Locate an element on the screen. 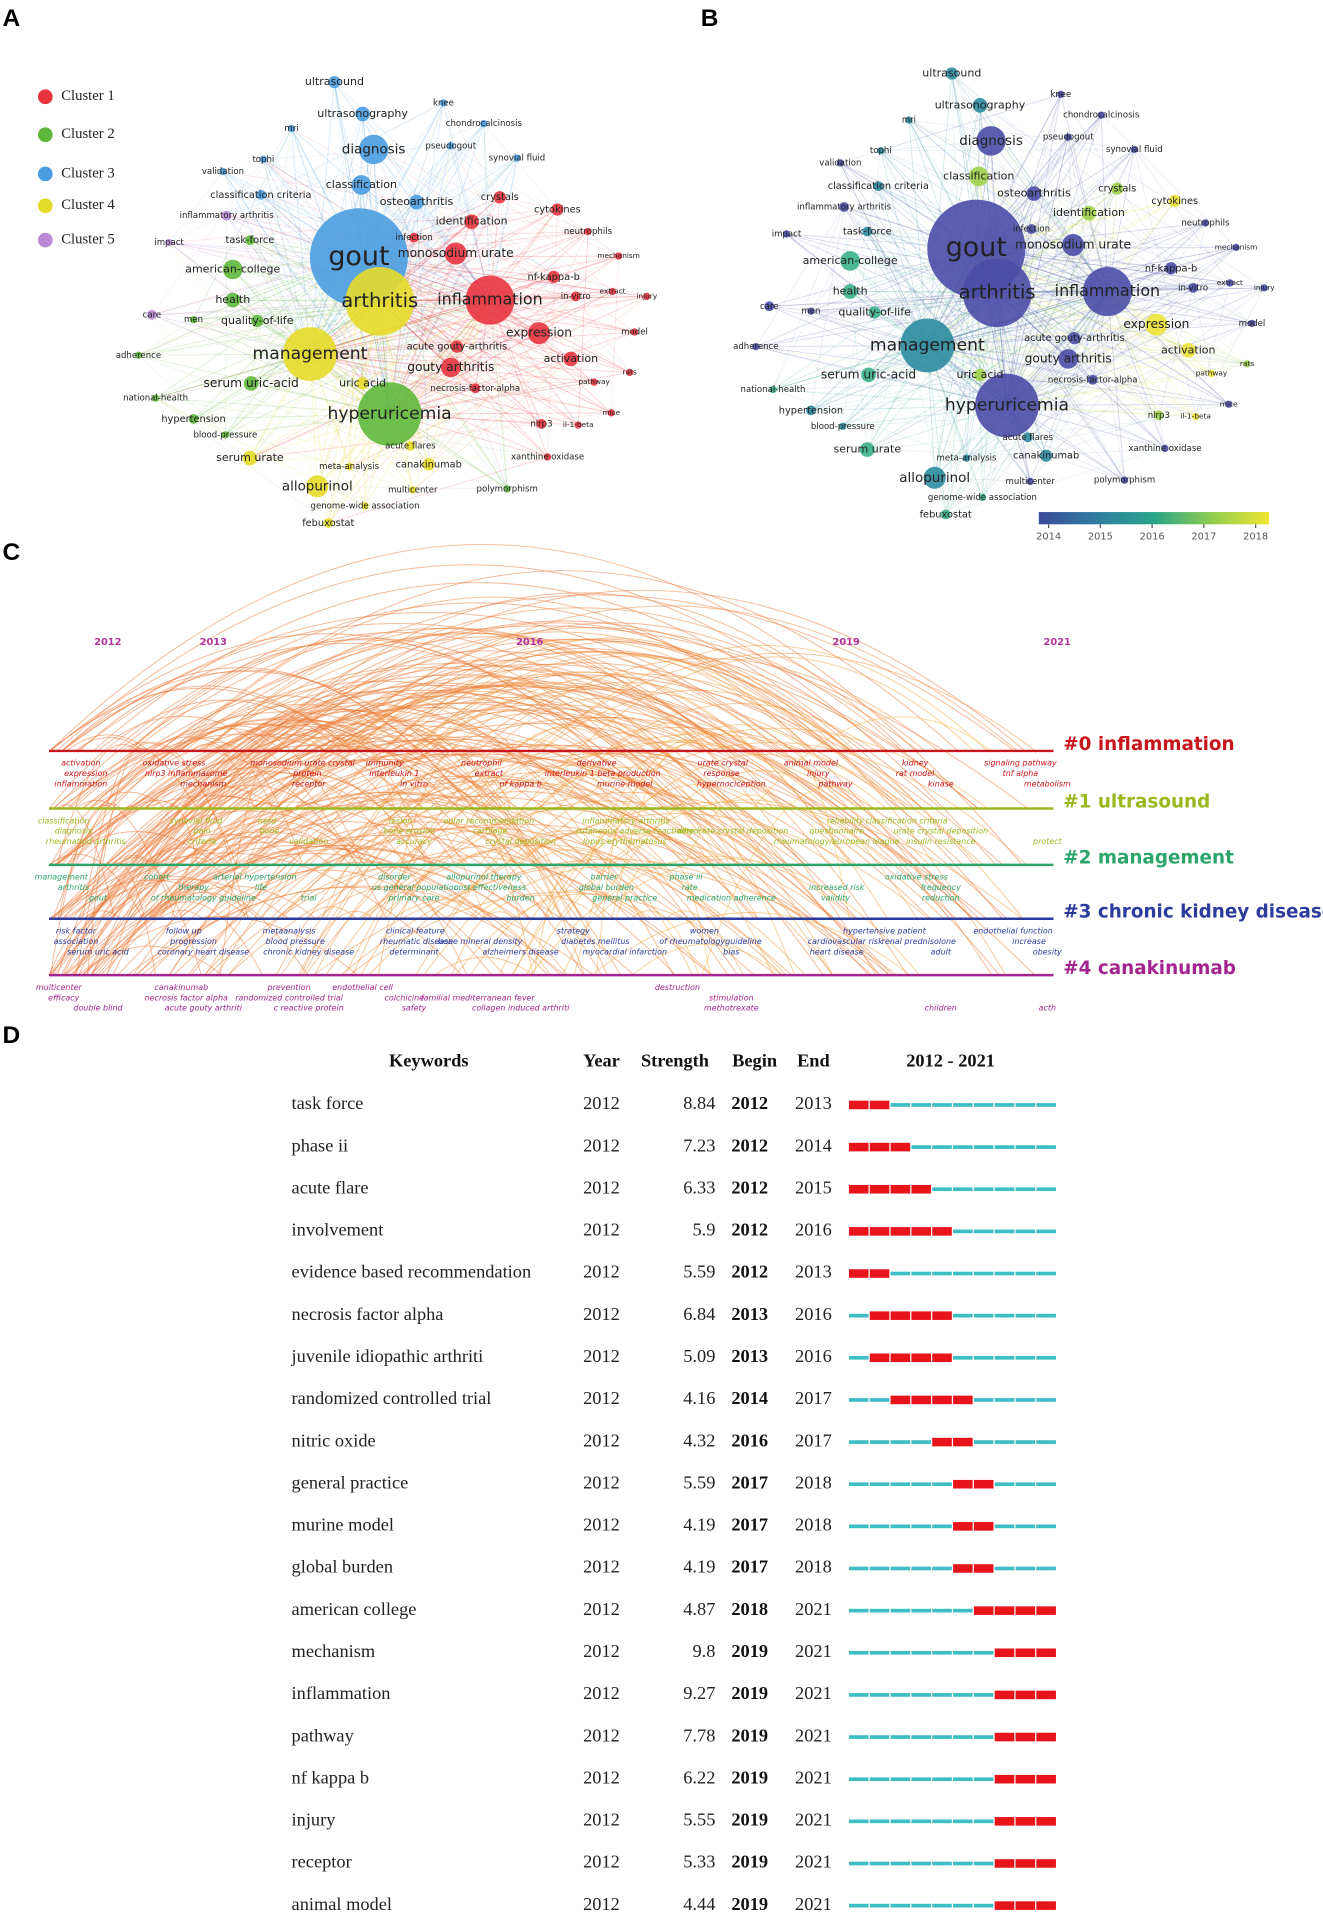 This screenshot has height=1924, width=1323. cluster-keyword: dihydrate crystal deposition is located at coordinates (732, 831).